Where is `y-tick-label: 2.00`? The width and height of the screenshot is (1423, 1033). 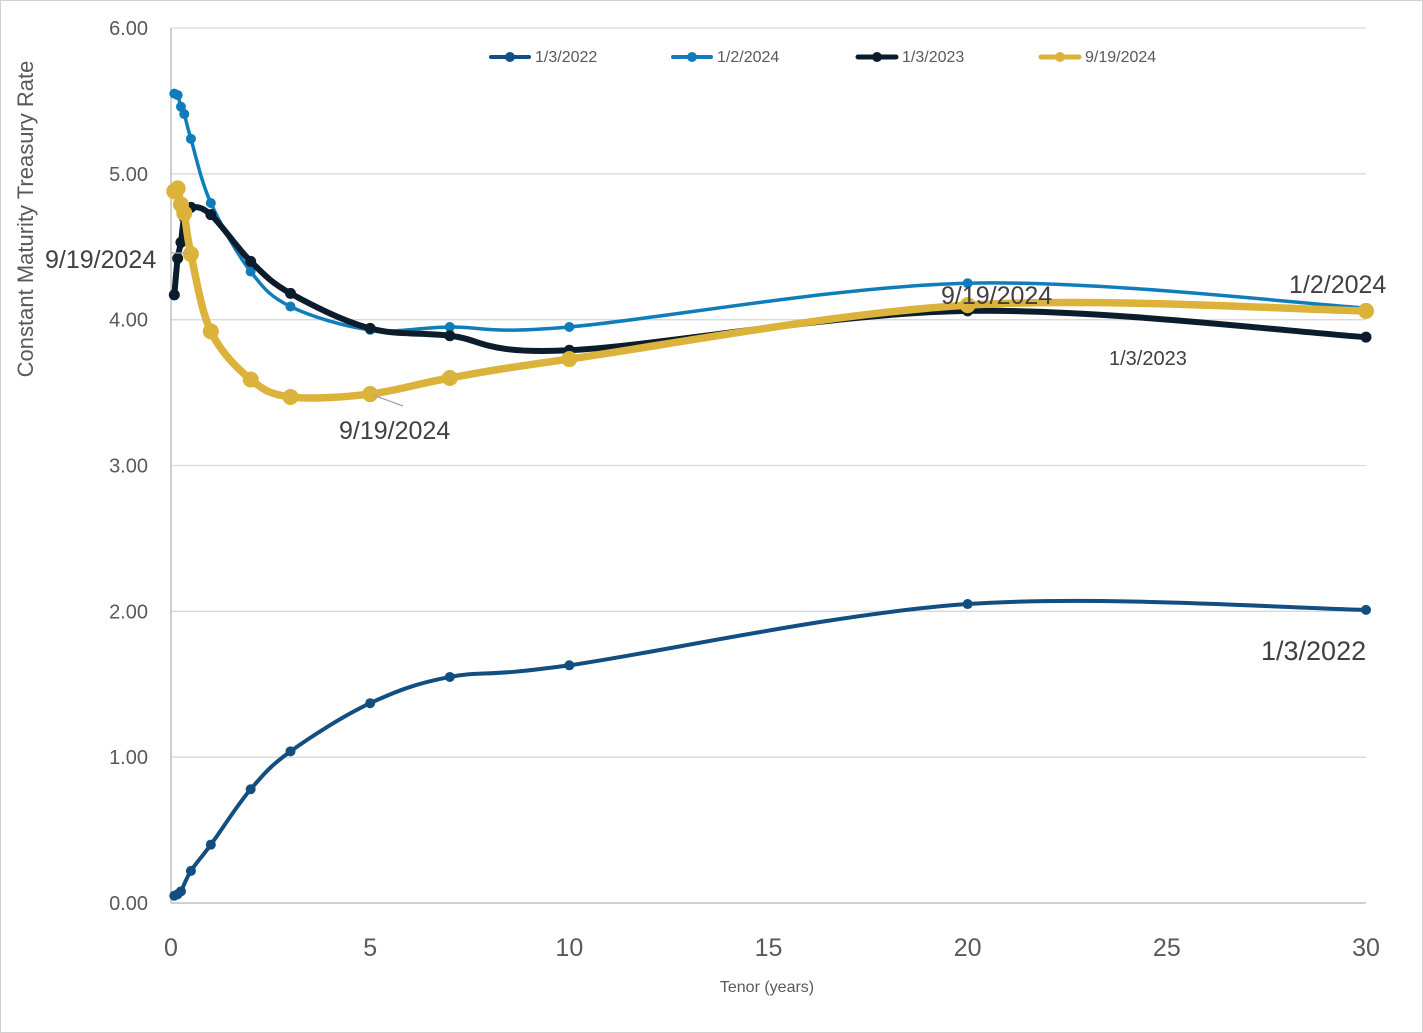 y-tick-label: 2.00 is located at coordinates (128, 612).